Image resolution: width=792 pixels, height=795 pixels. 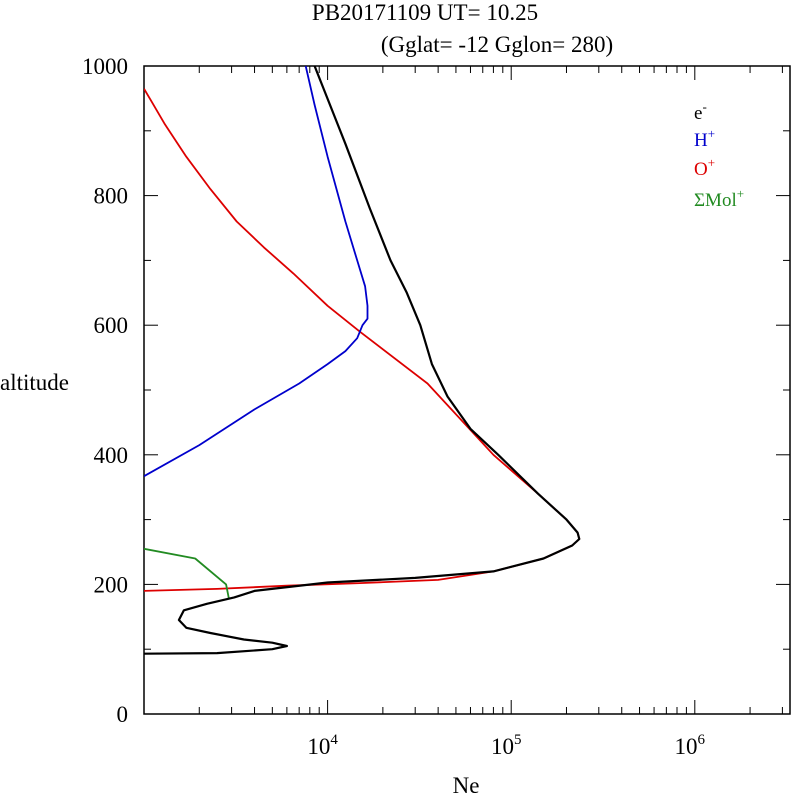 What do you see at coordinates (425, 12) in the screenshot?
I see `chart-title-line1: PB20171109 UT= 10.25` at bounding box center [425, 12].